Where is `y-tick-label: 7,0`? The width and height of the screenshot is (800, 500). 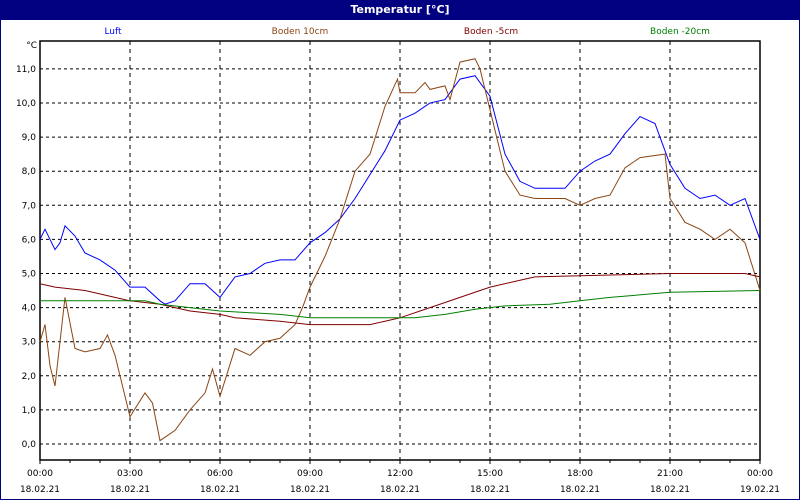 y-tick-label: 7,0 is located at coordinates (29, 206).